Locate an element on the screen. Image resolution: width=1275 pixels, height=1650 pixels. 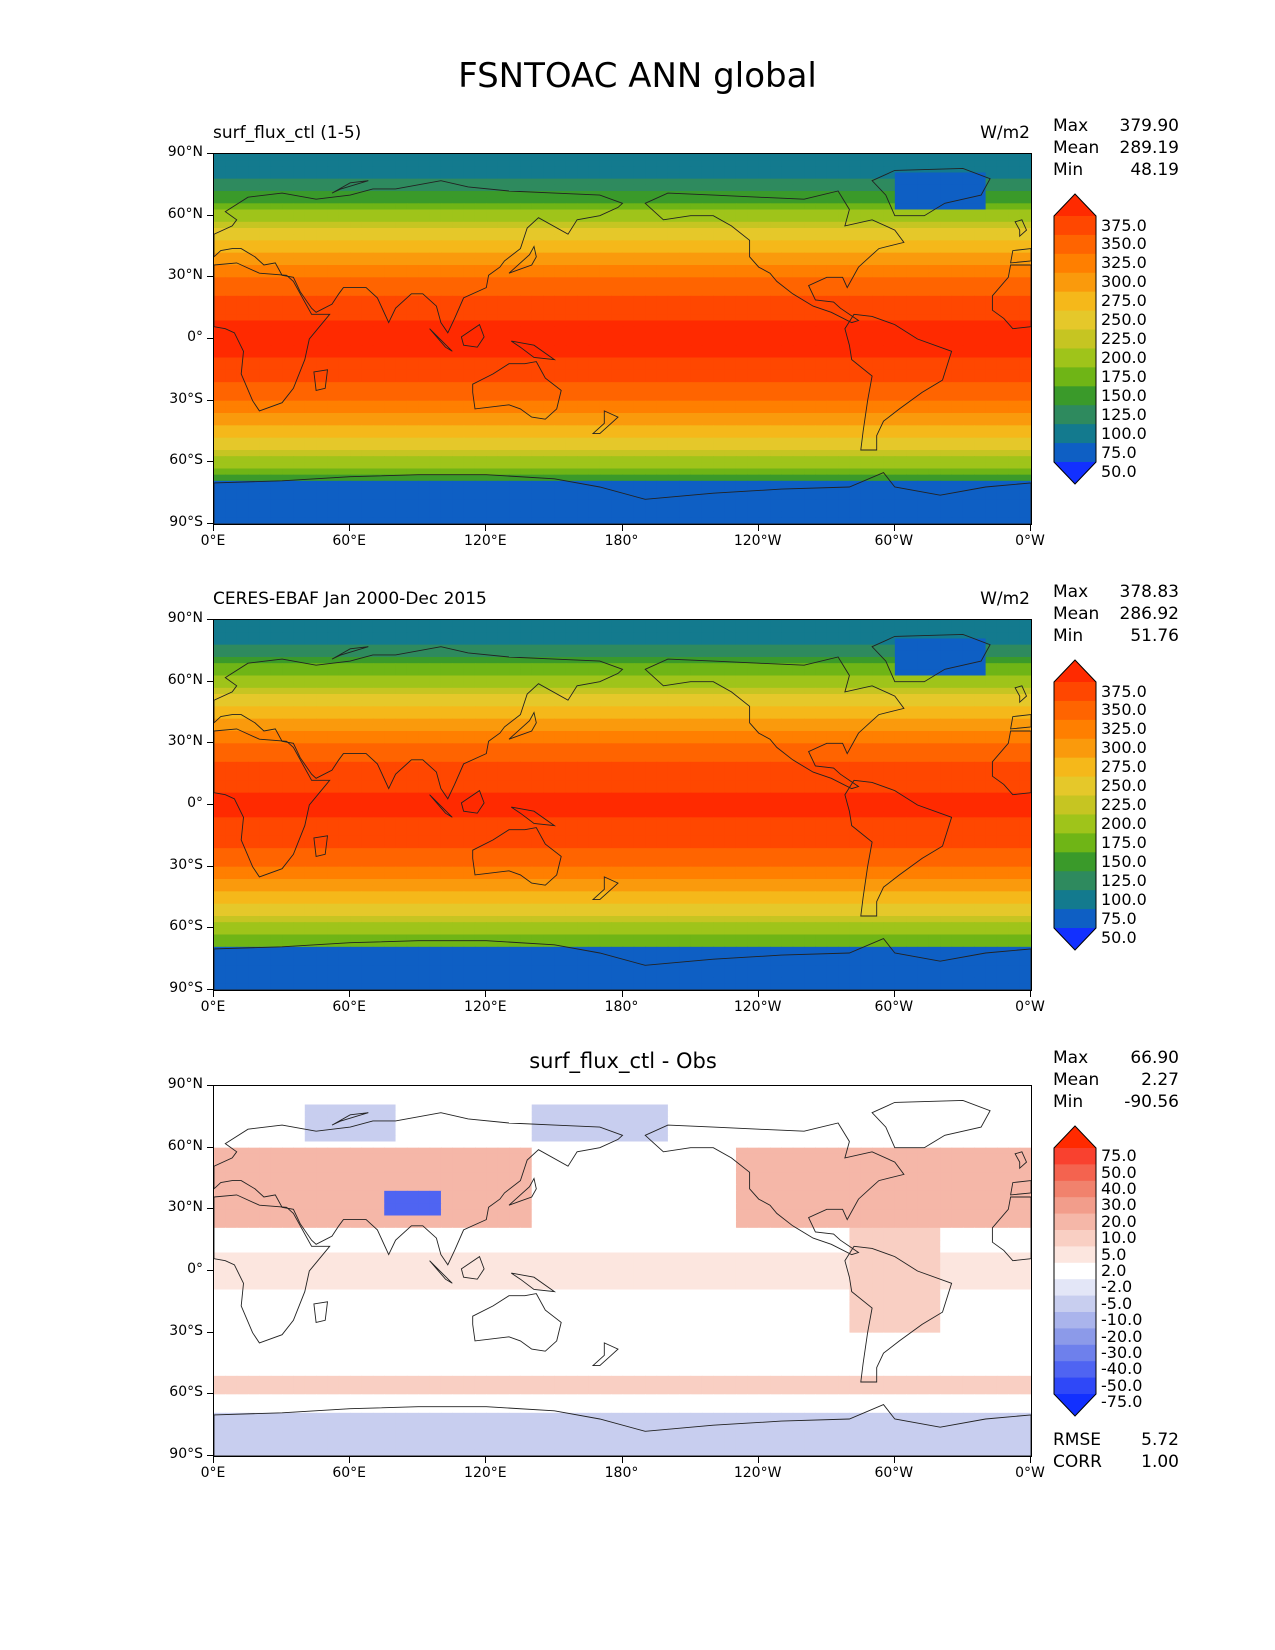
colorbar-segment is located at coordinates (1075, 415).